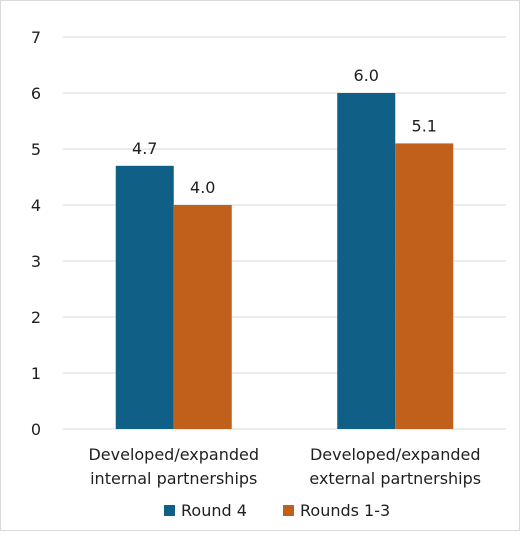 This screenshot has height=537, width=526. What do you see at coordinates (345, 510) in the screenshot?
I see `legend-label-1: Rounds 1-3` at bounding box center [345, 510].